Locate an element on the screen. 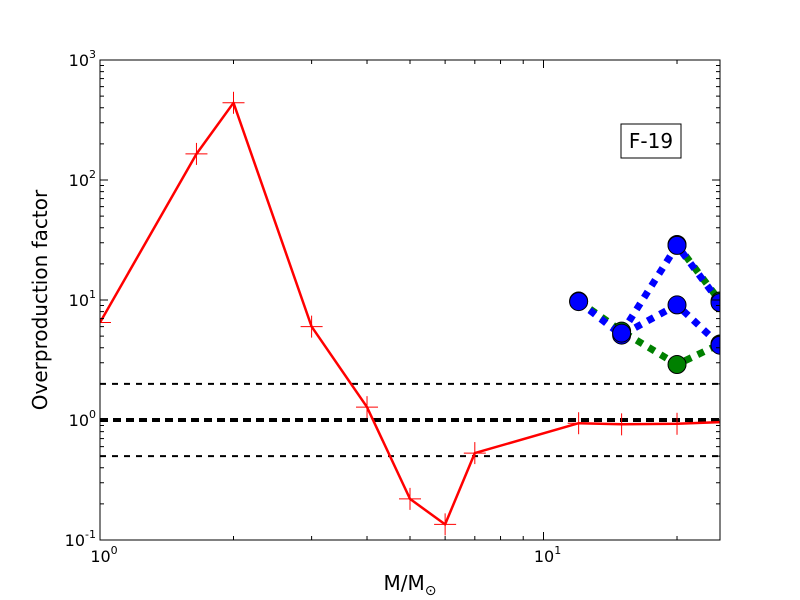 This screenshot has height=600, width=800. series-1-line is located at coordinates (648, 333).